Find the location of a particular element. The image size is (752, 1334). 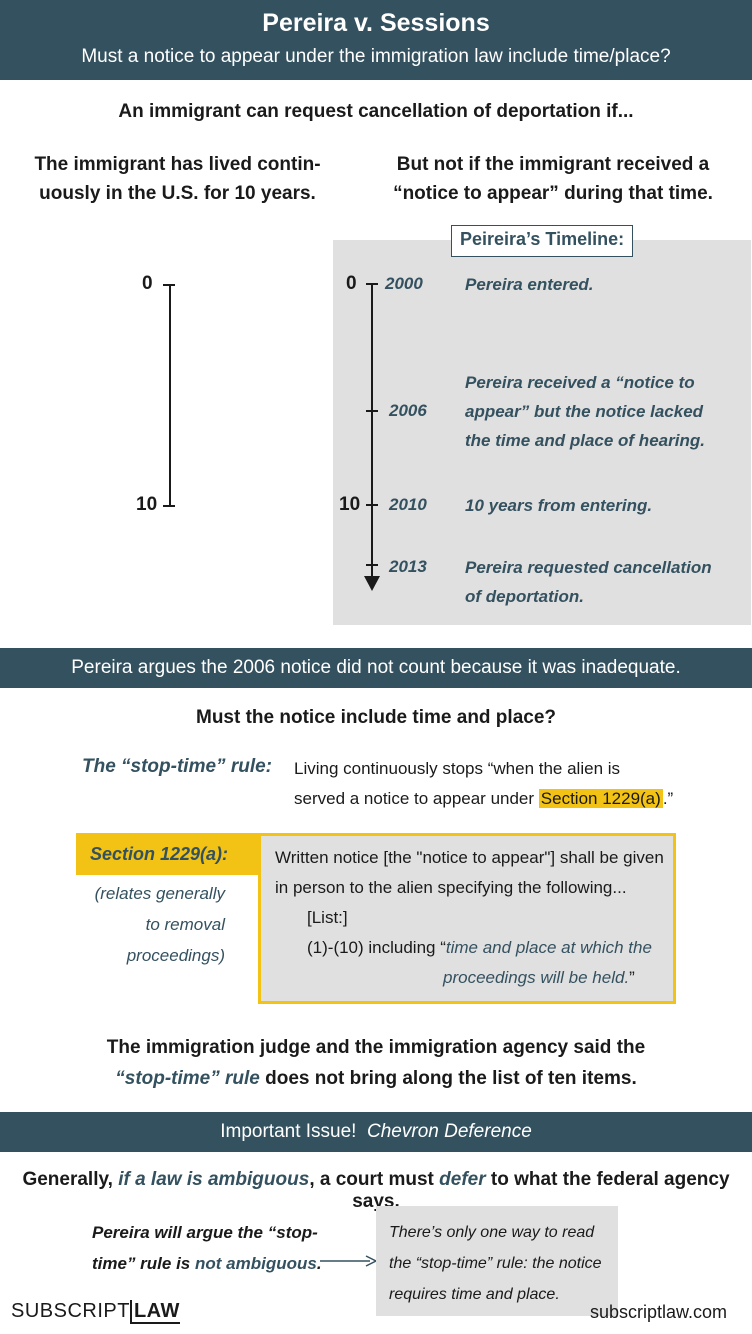

callout-line1: There’s only one way to read is located at coordinates (492, 1232).